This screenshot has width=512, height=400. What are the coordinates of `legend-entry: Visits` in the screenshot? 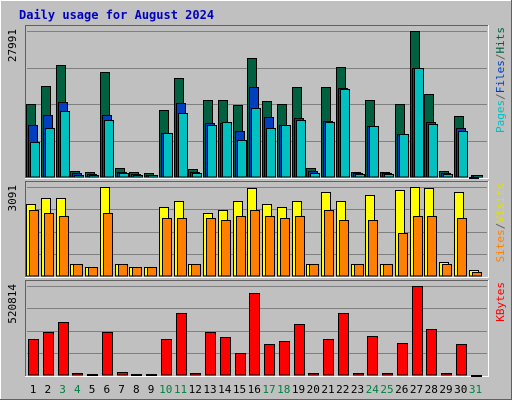 It's located at (500, 203).